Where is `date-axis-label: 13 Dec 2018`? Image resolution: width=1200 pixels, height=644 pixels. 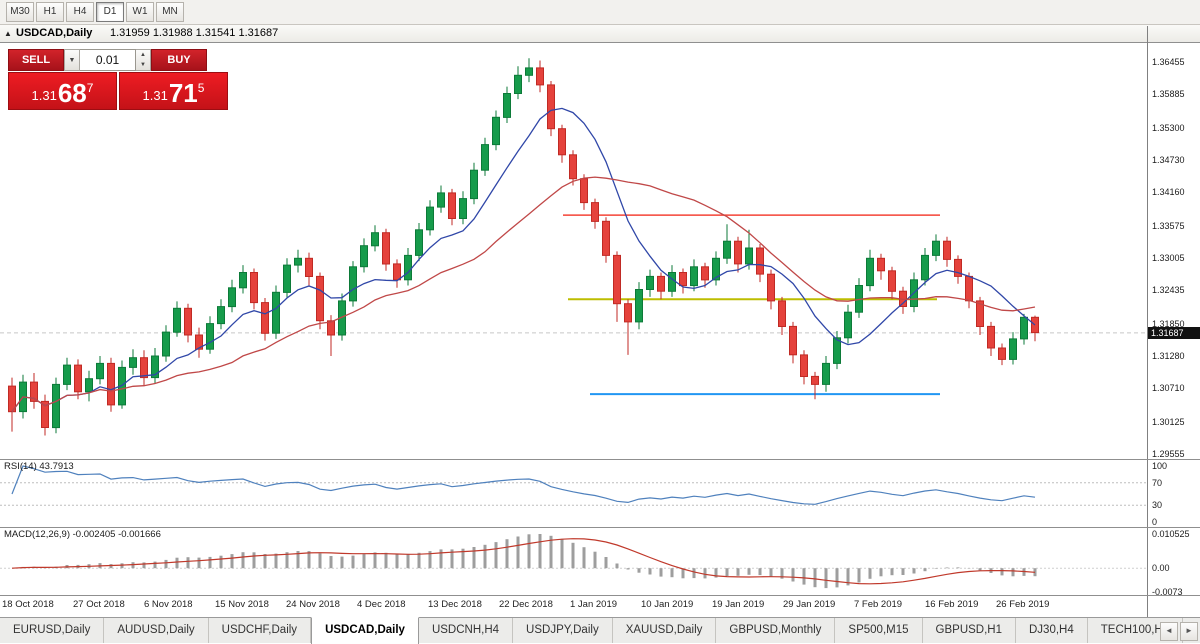 date-axis-label: 13 Dec 2018 is located at coordinates (455, 604).